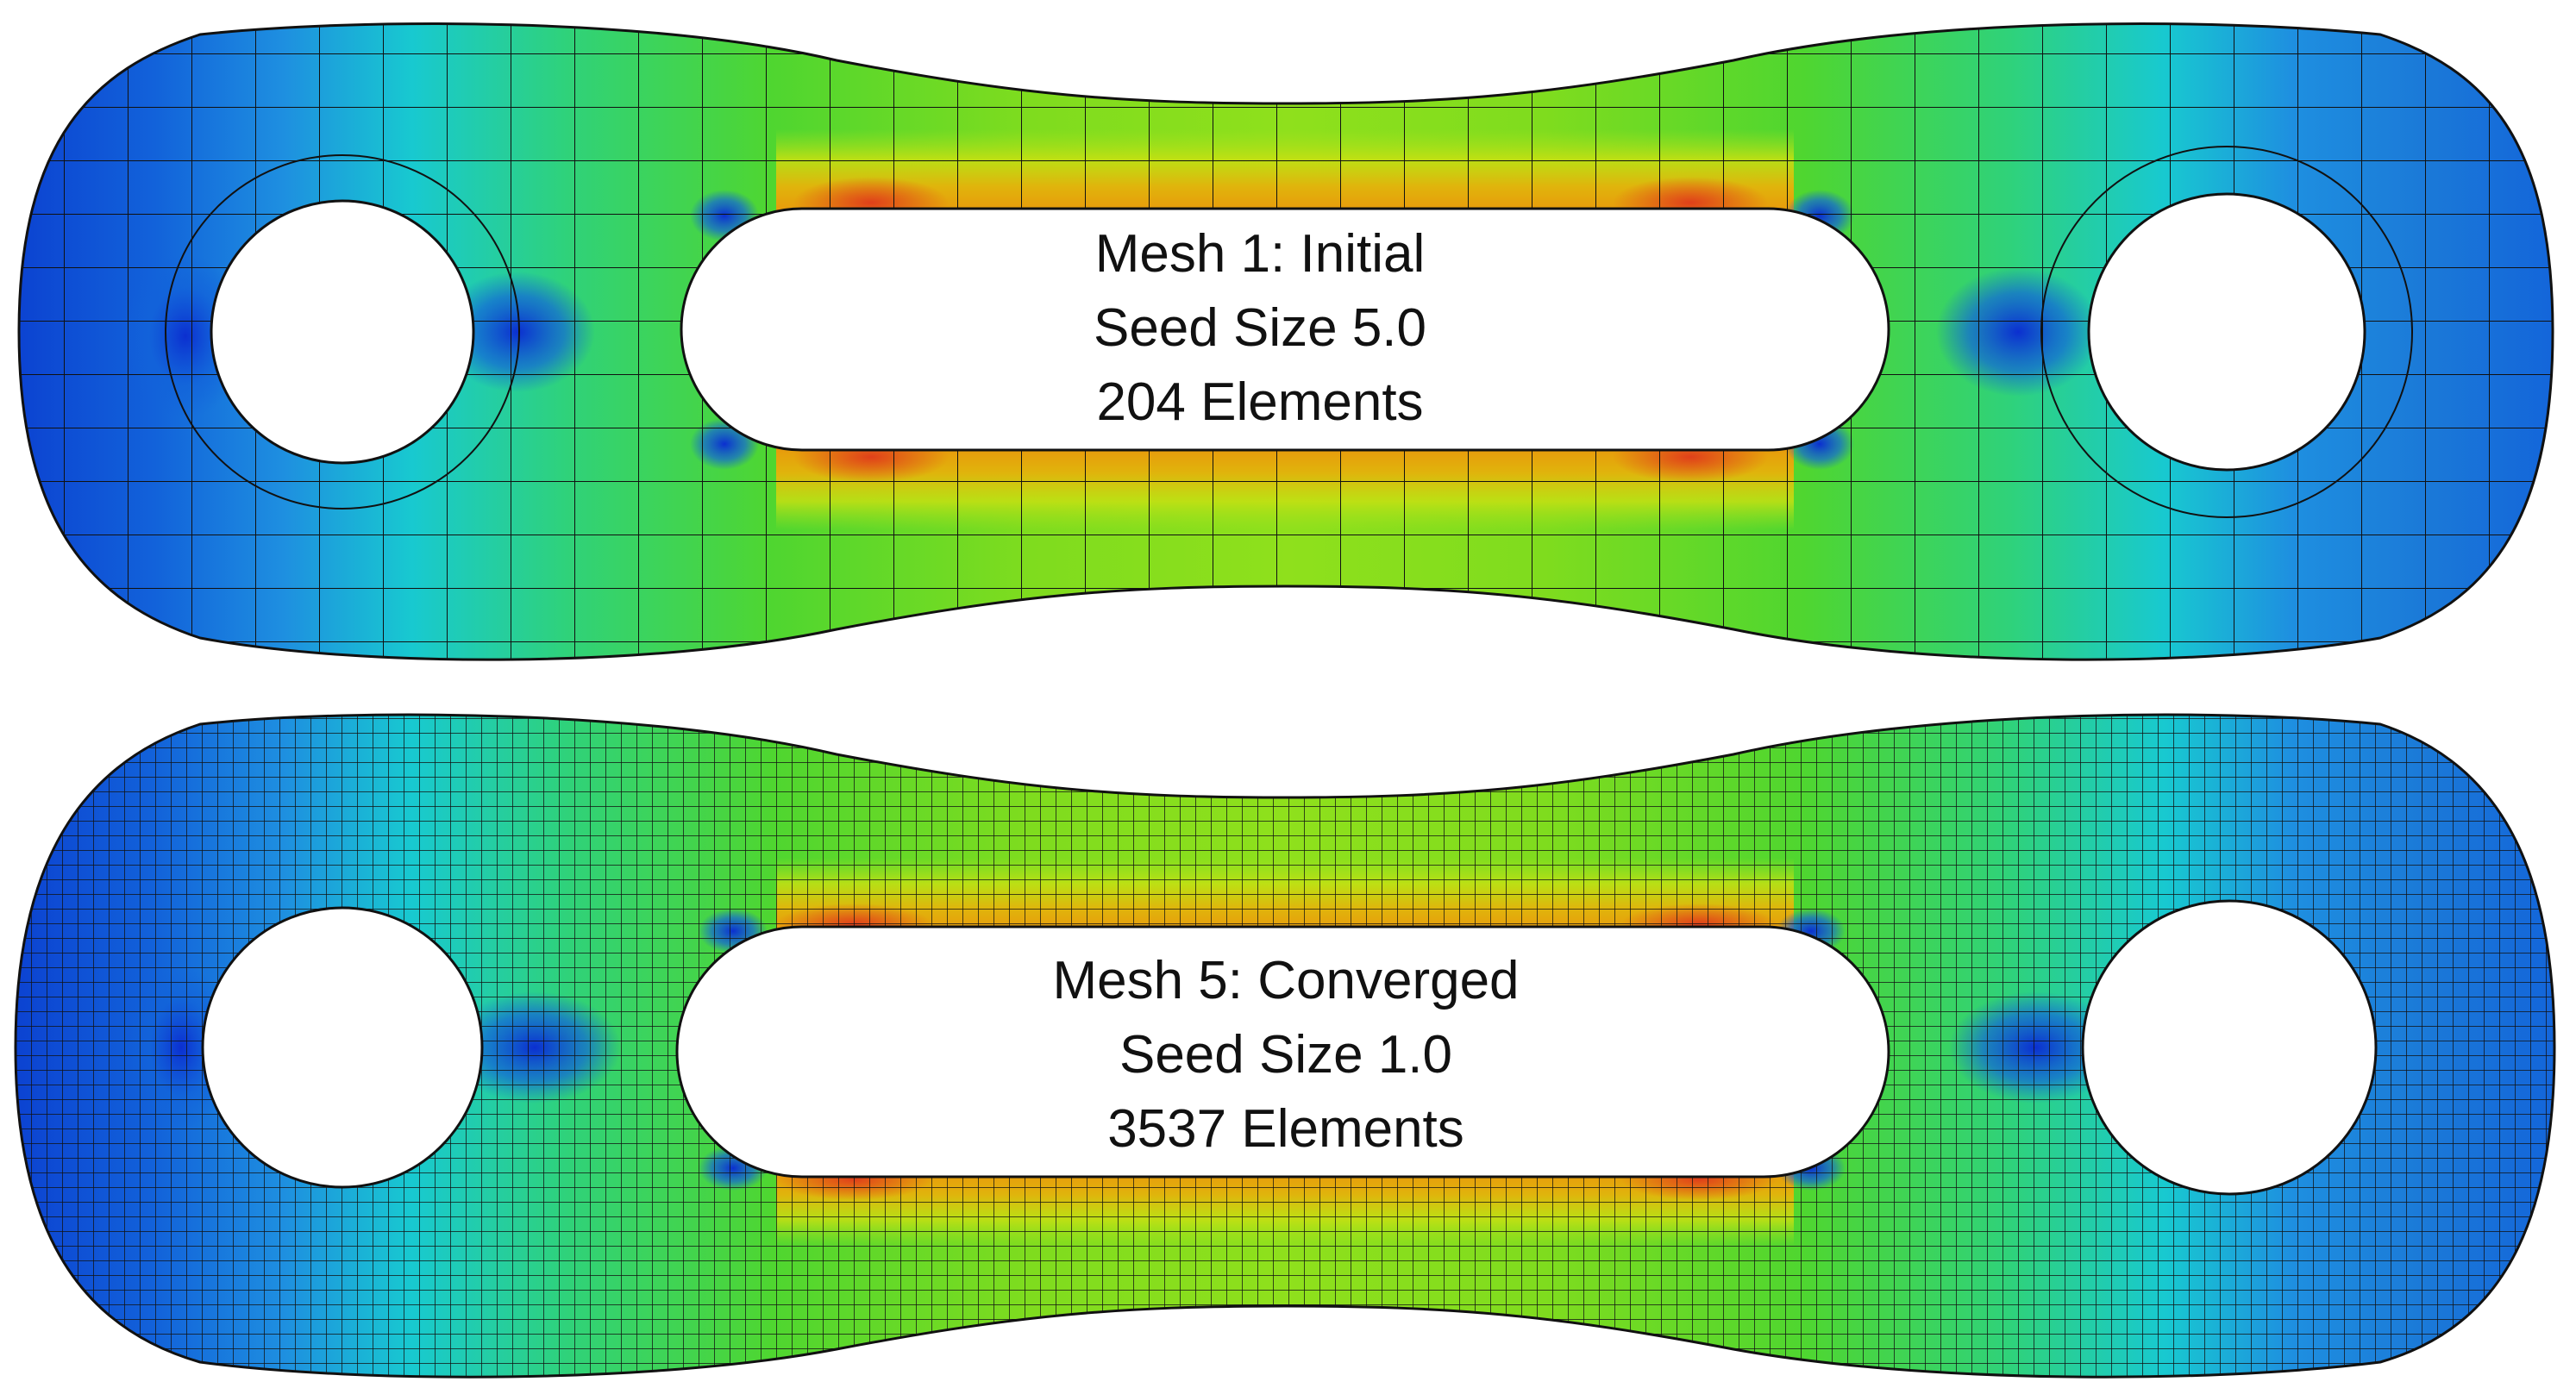 This screenshot has height=1388, width=2576. What do you see at coordinates (1286, 981) in the screenshot?
I see `mesh-5-title: Mesh 5: Converged` at bounding box center [1286, 981].